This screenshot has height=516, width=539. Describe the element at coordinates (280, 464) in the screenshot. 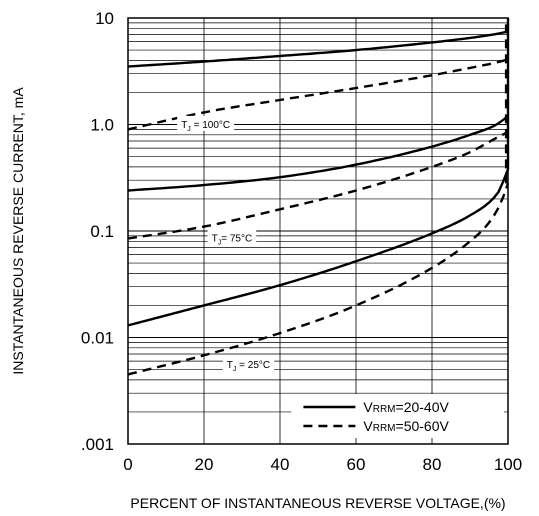

I see `x-tick-label: 40` at that location.